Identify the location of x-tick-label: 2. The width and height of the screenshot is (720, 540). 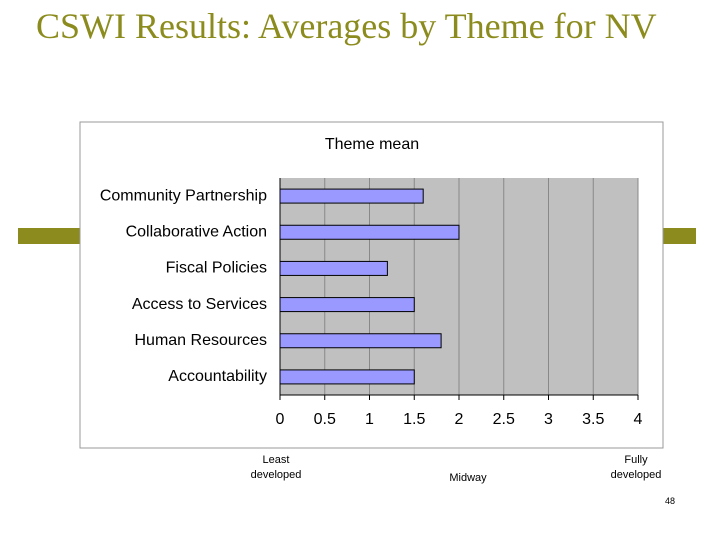
(459, 419).